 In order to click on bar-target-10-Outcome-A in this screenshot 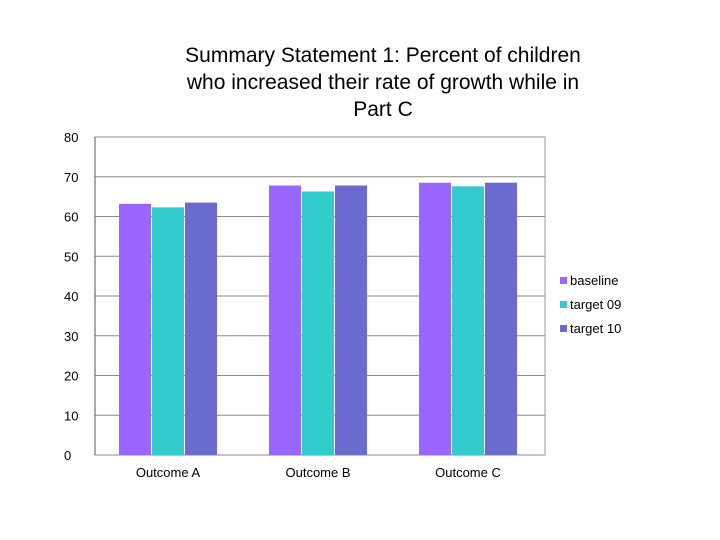, I will do `click(201, 328)`.